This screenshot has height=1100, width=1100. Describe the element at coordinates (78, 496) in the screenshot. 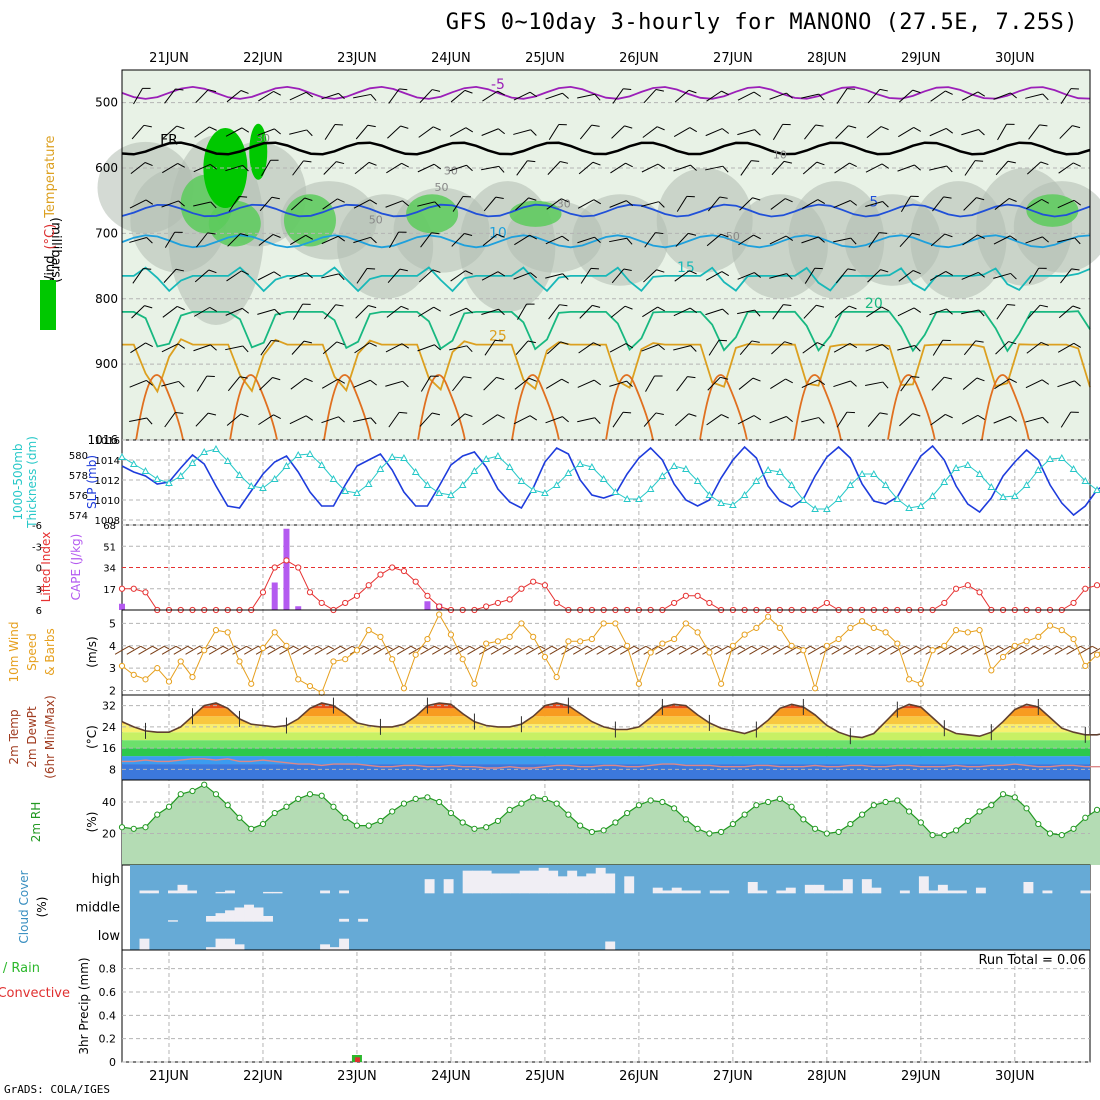

I see `thickness-tick-label: 576` at that location.